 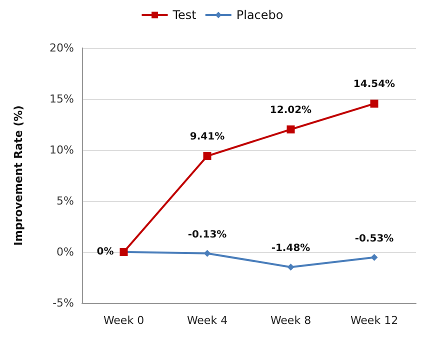 What do you see at coordinates (291, 110) in the screenshot?
I see `data-label: 12.02%` at bounding box center [291, 110].